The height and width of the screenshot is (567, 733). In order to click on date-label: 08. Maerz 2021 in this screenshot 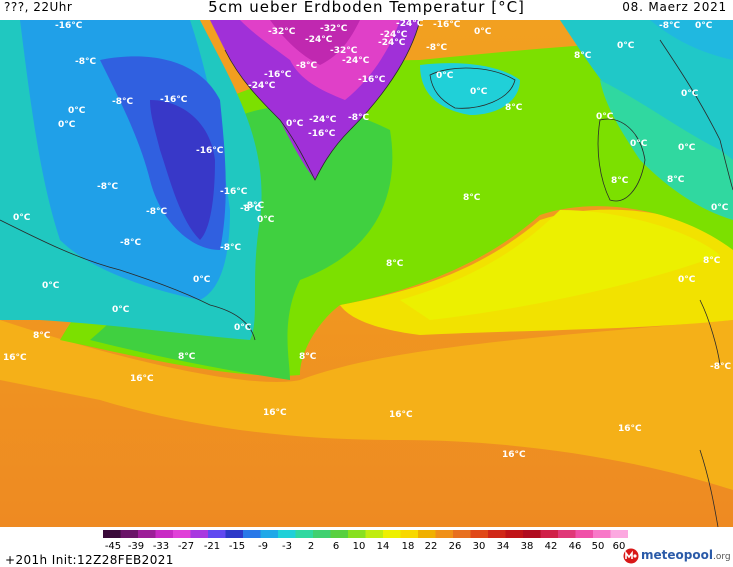, I will do `click(674, 7)`.